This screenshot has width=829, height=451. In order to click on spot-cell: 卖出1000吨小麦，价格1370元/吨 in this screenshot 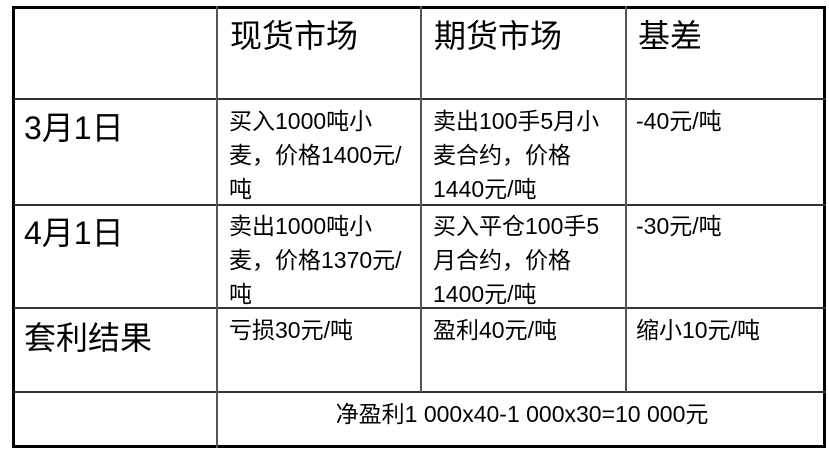, I will do `click(315, 260)`.